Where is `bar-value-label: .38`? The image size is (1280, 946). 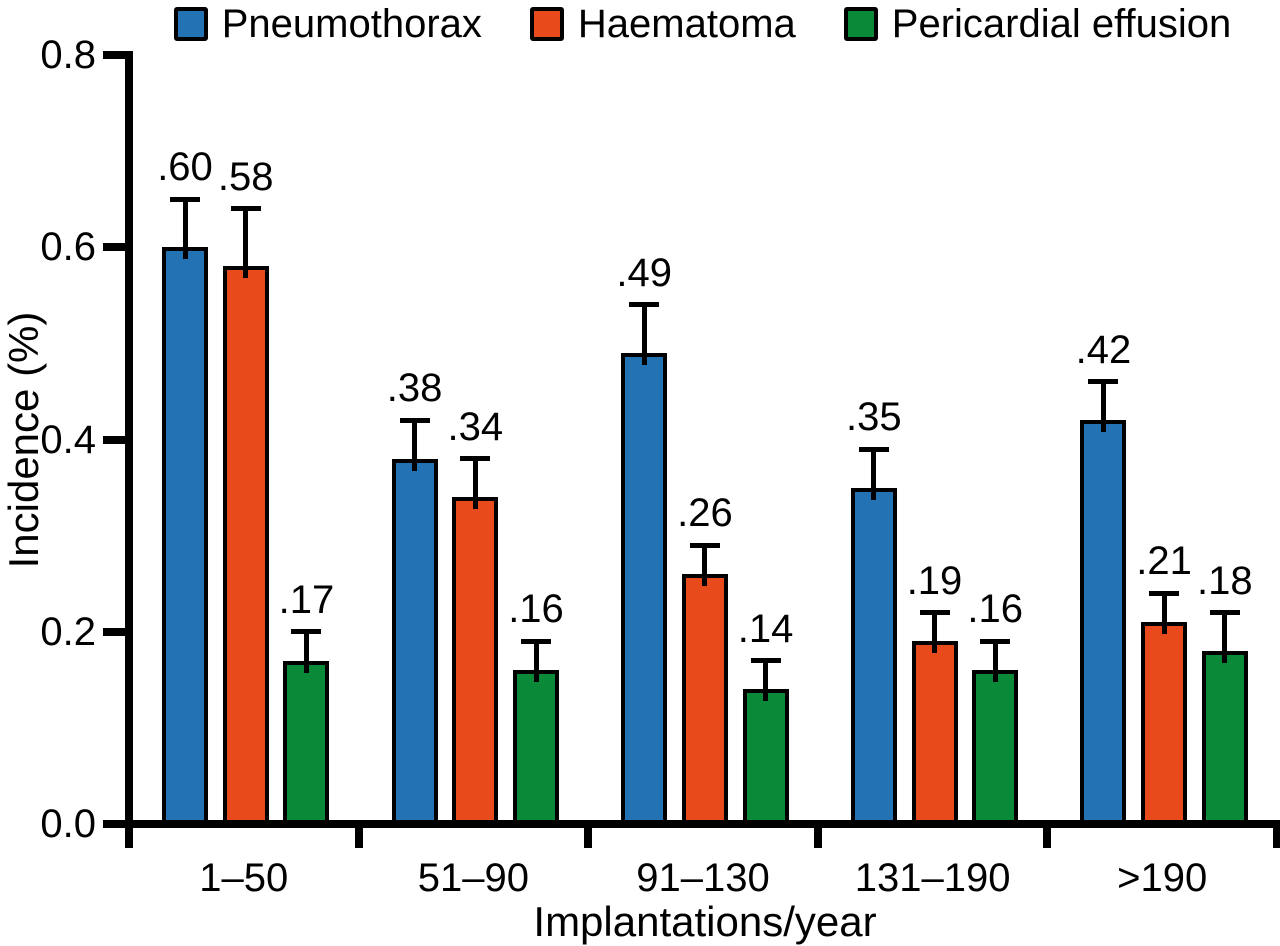 bar-value-label: .38 is located at coordinates (414, 388).